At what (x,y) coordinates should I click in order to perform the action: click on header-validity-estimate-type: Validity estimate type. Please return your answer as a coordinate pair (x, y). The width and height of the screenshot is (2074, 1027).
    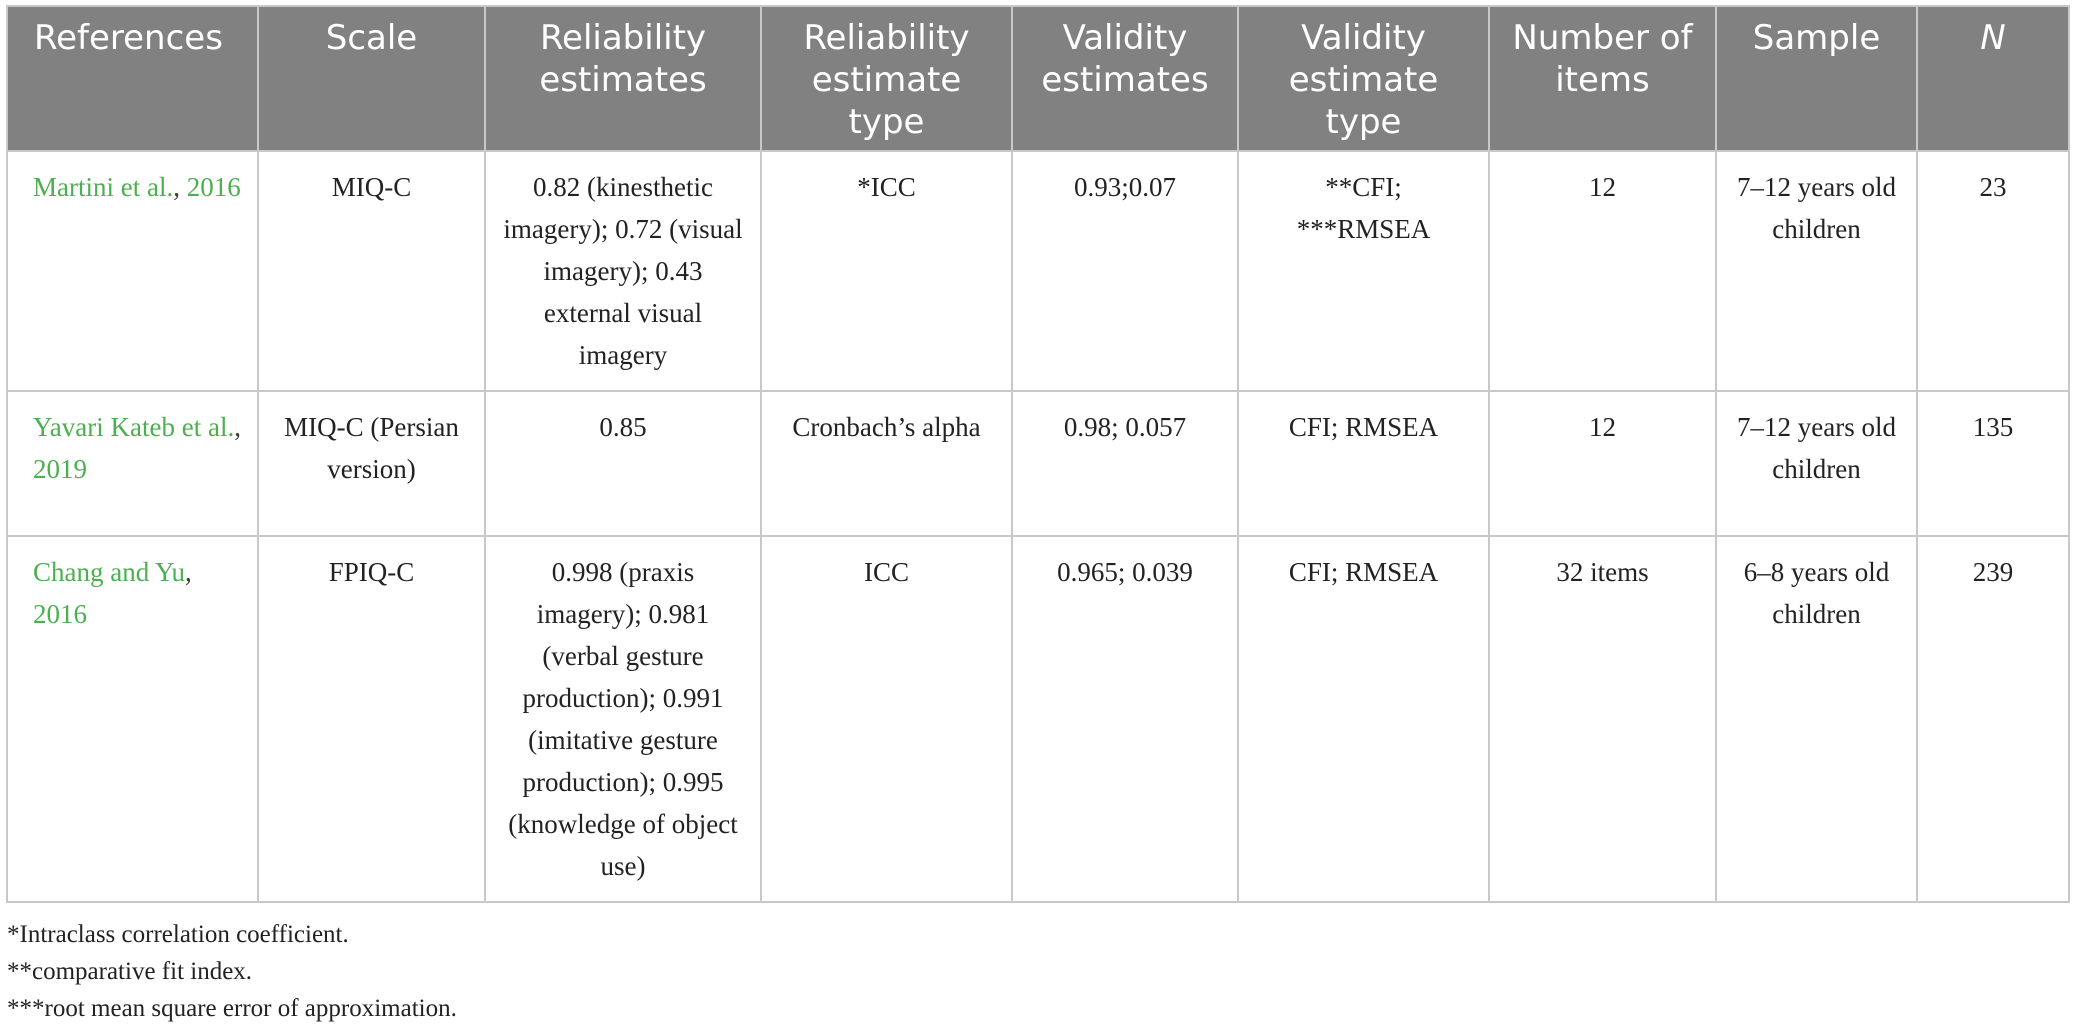
    Looking at the image, I should click on (1363, 78).